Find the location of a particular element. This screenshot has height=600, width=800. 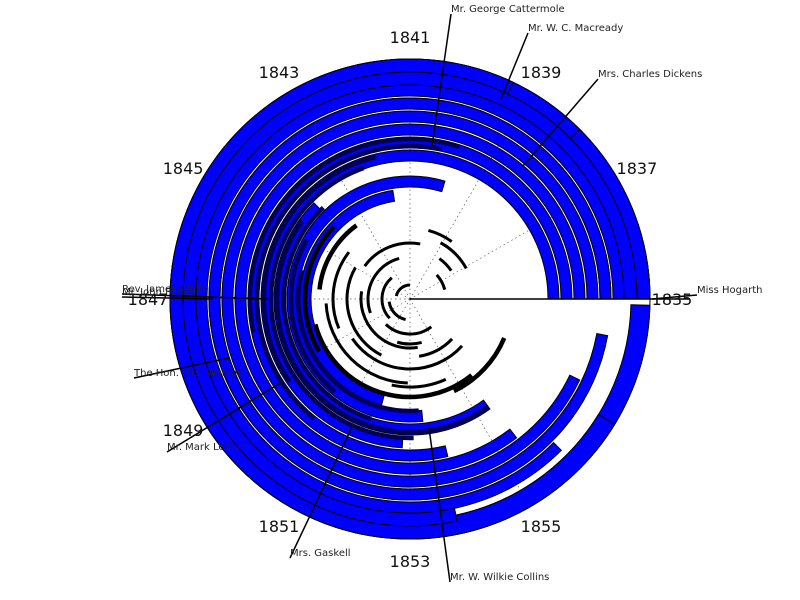

correspondent-name-label: Mr. Mark Lemon is located at coordinates (207, 447).